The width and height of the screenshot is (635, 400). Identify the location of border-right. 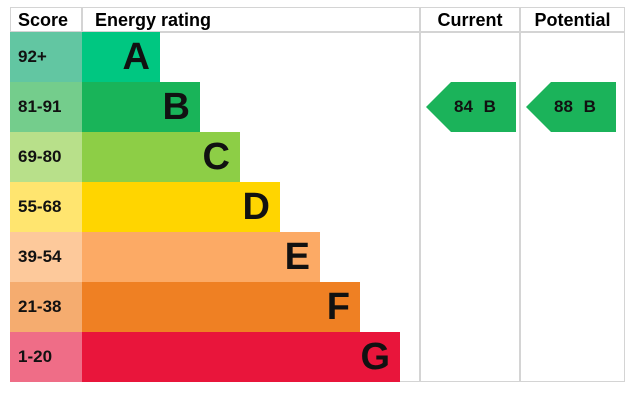
(624, 194).